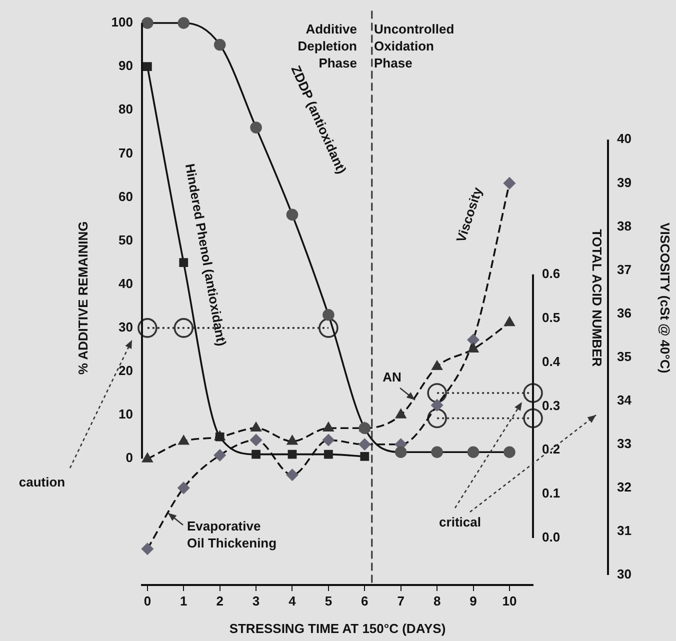  I want to click on y3-axis-title: VISCOSITY (cSt @ 40°C), so click(665, 298).